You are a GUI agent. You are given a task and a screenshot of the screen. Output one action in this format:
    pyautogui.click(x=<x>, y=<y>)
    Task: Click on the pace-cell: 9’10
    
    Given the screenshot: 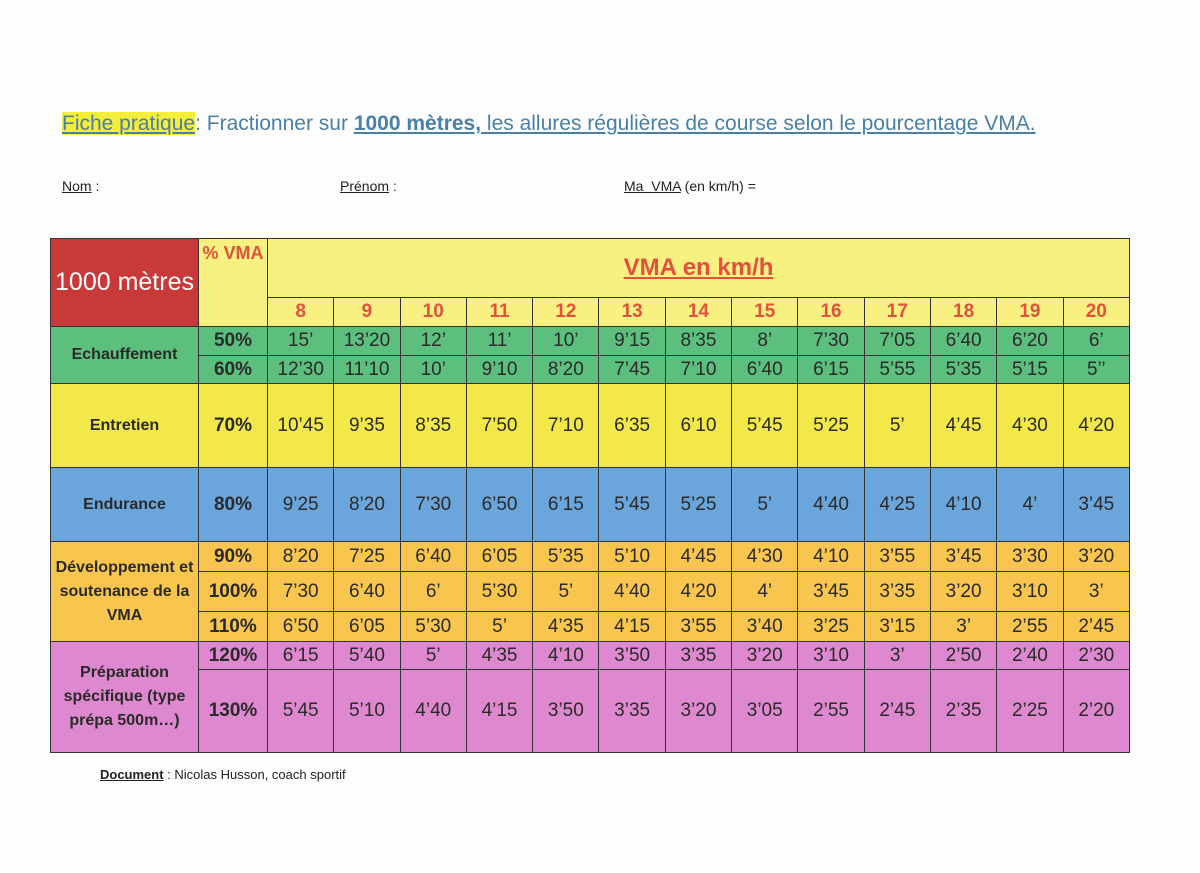 What is the action you would take?
    pyautogui.click(x=499, y=369)
    